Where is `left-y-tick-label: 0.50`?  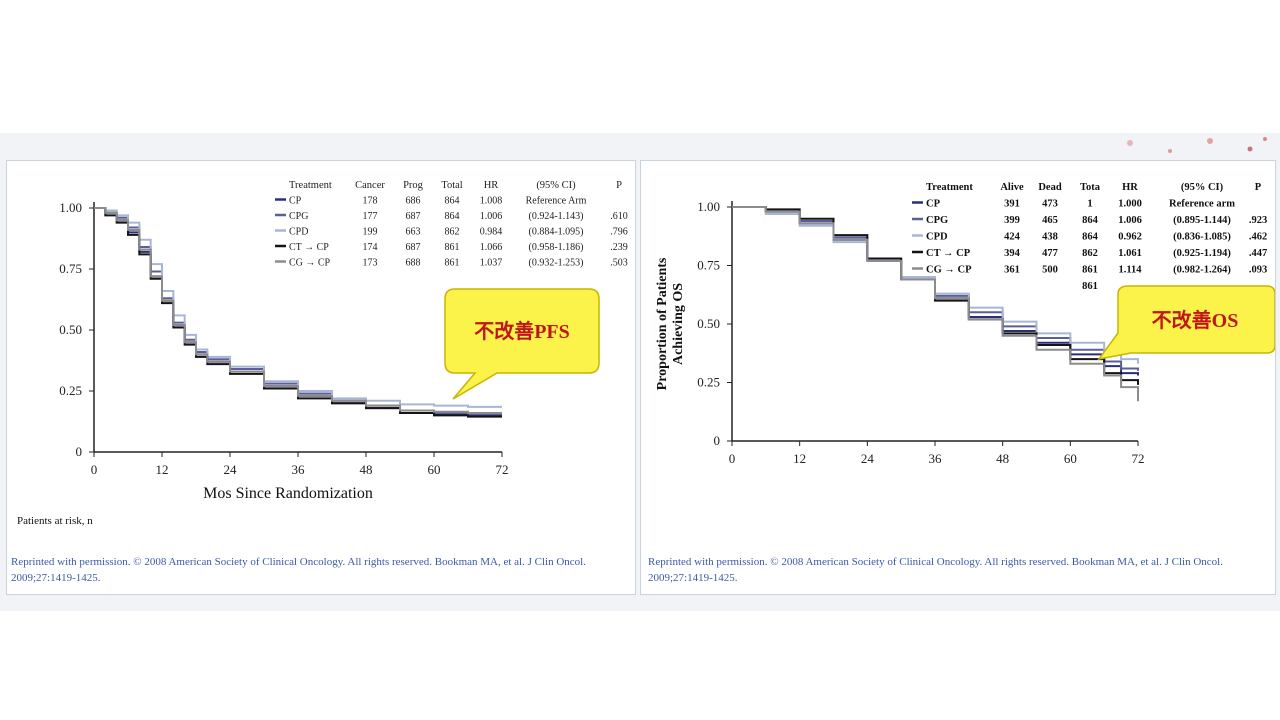 left-y-tick-label: 0.50 is located at coordinates (70, 329).